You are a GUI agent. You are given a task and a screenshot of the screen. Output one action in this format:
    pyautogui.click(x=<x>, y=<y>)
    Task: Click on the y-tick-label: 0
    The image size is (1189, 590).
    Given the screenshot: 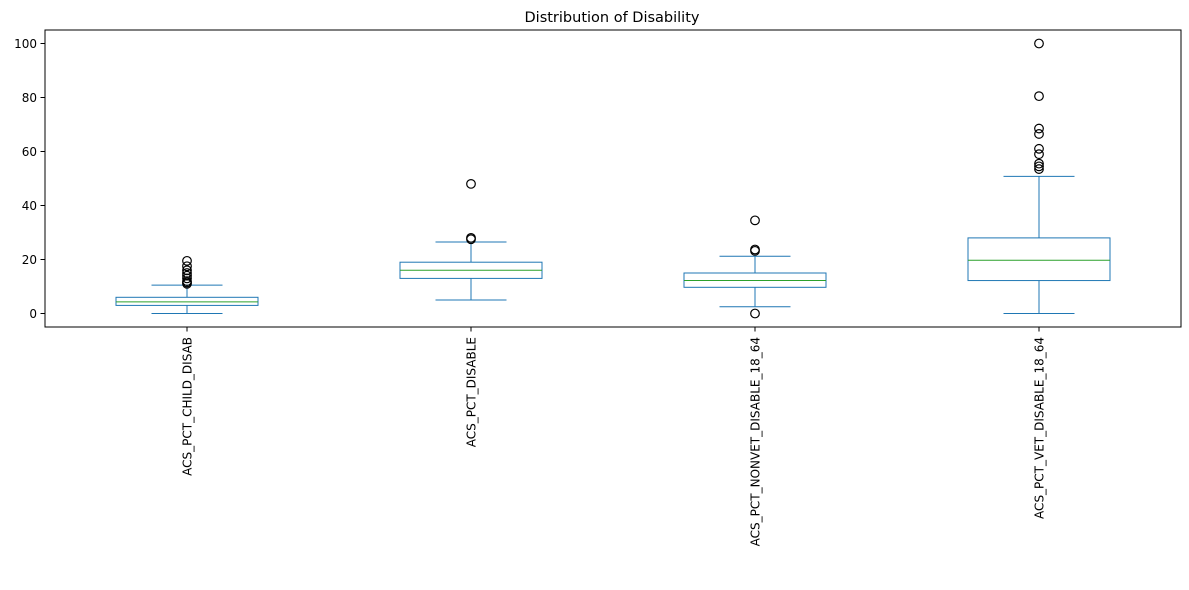 What is the action you would take?
    pyautogui.click(x=33, y=314)
    